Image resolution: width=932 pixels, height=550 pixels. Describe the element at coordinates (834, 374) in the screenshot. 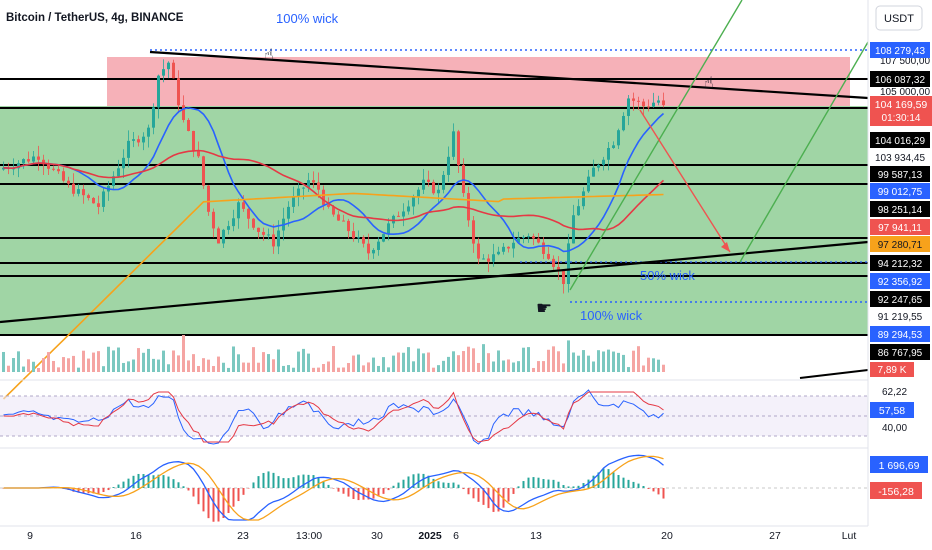

I see `lower-trendline` at that location.